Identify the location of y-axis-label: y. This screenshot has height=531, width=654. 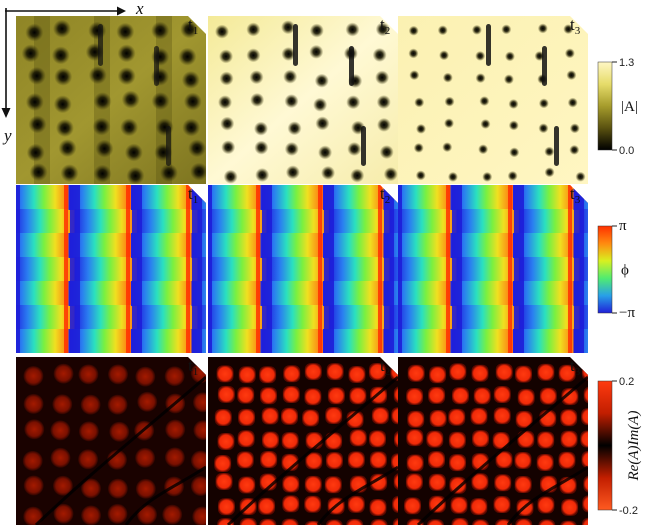
(7, 135).